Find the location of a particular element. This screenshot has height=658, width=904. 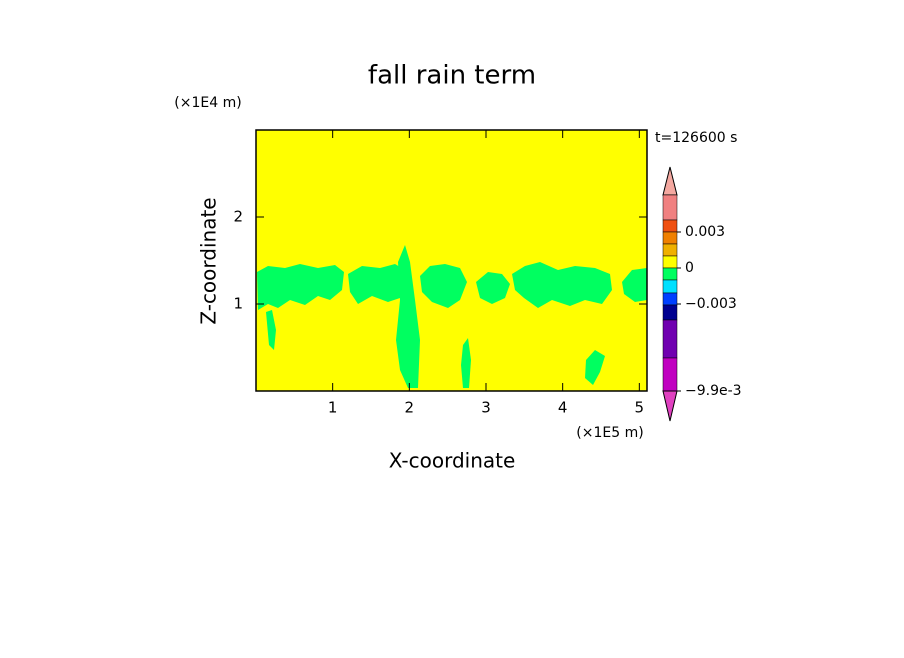

colorbar-tick-label: −0.003 is located at coordinates (711, 304).